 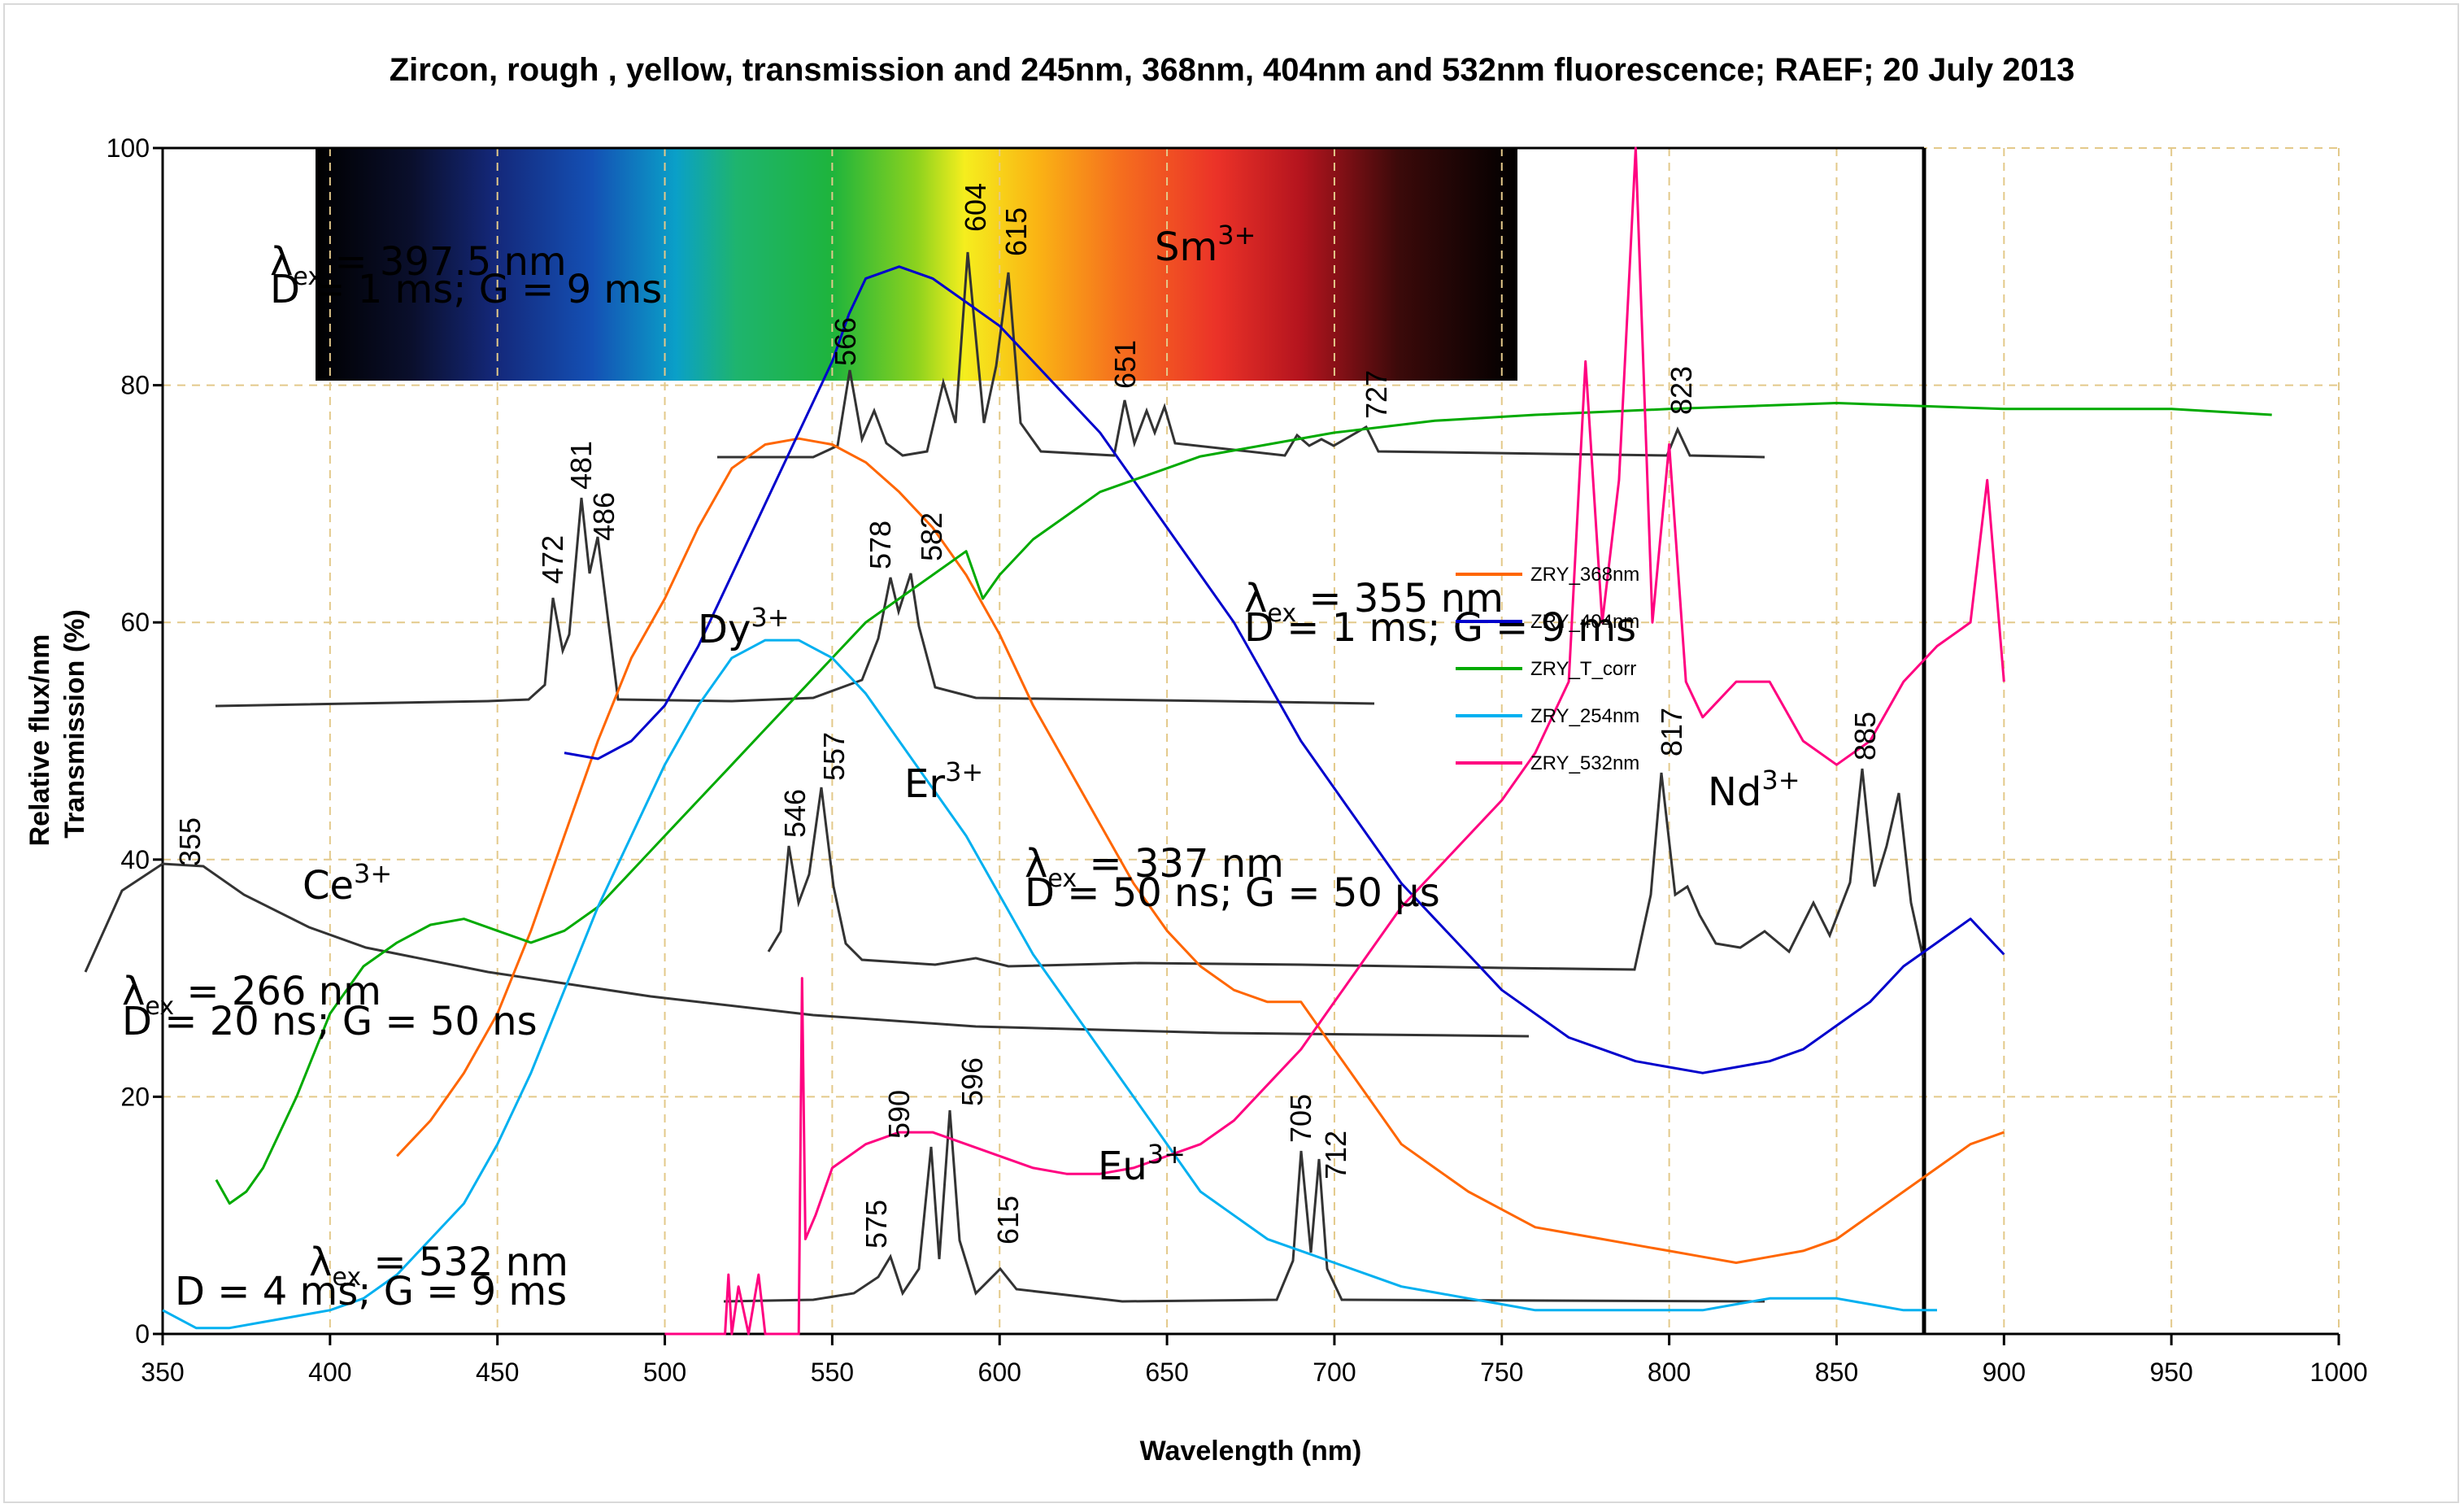 What do you see at coordinates (552, 559) in the screenshot?
I see `peak-label: 472` at bounding box center [552, 559].